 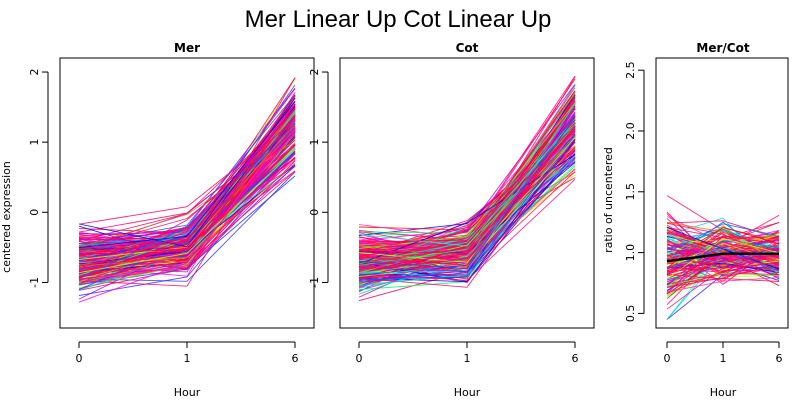 What do you see at coordinates (630, 131) in the screenshot?
I see `y-tick-label: 2.0` at bounding box center [630, 131].